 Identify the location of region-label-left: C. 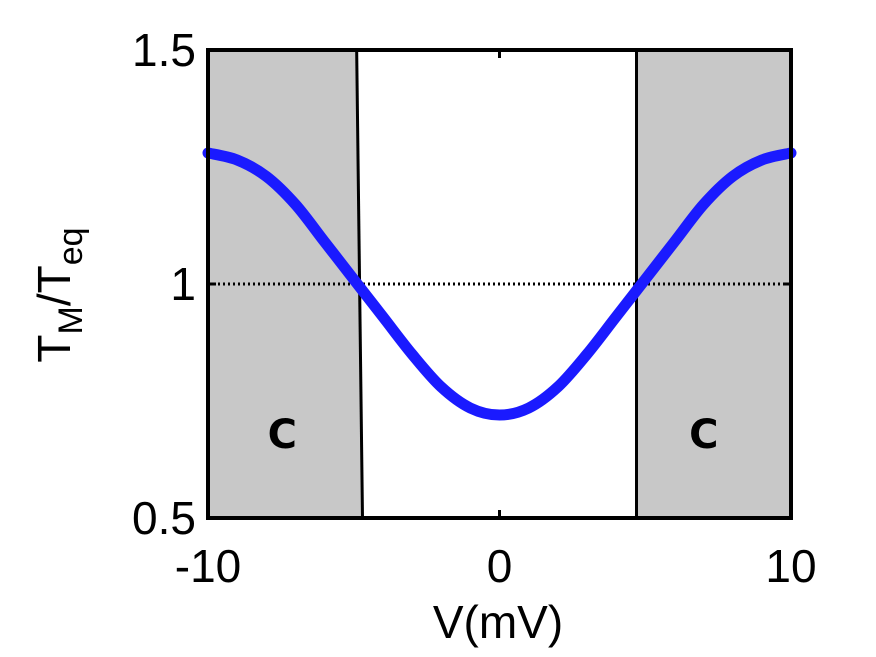
(282, 435).